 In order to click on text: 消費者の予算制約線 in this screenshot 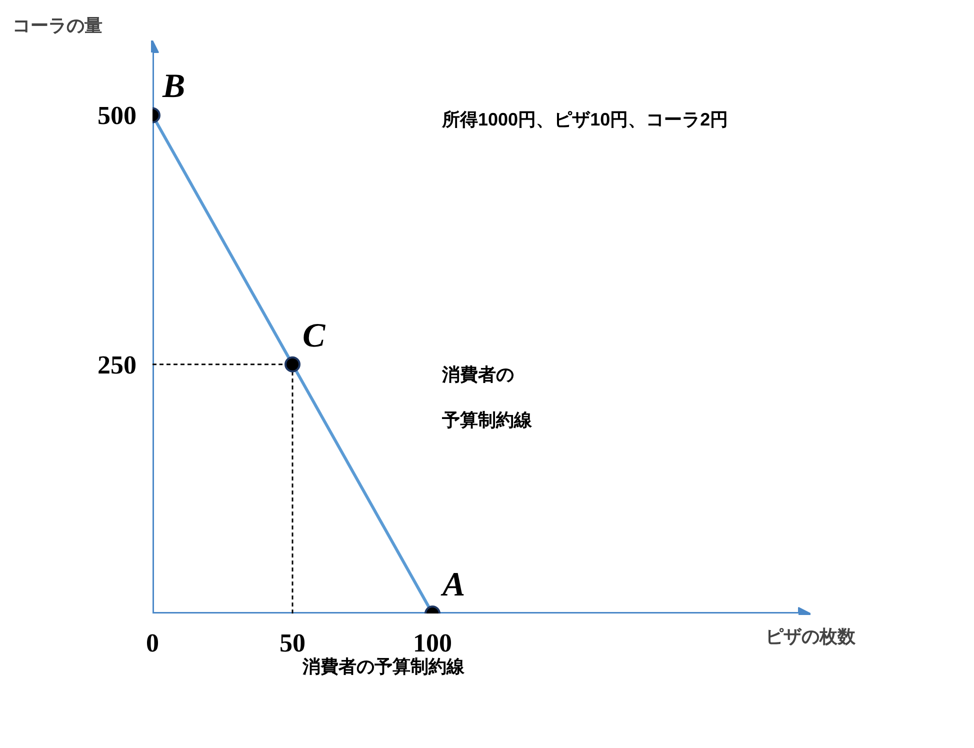, I will do `click(384, 666)`.